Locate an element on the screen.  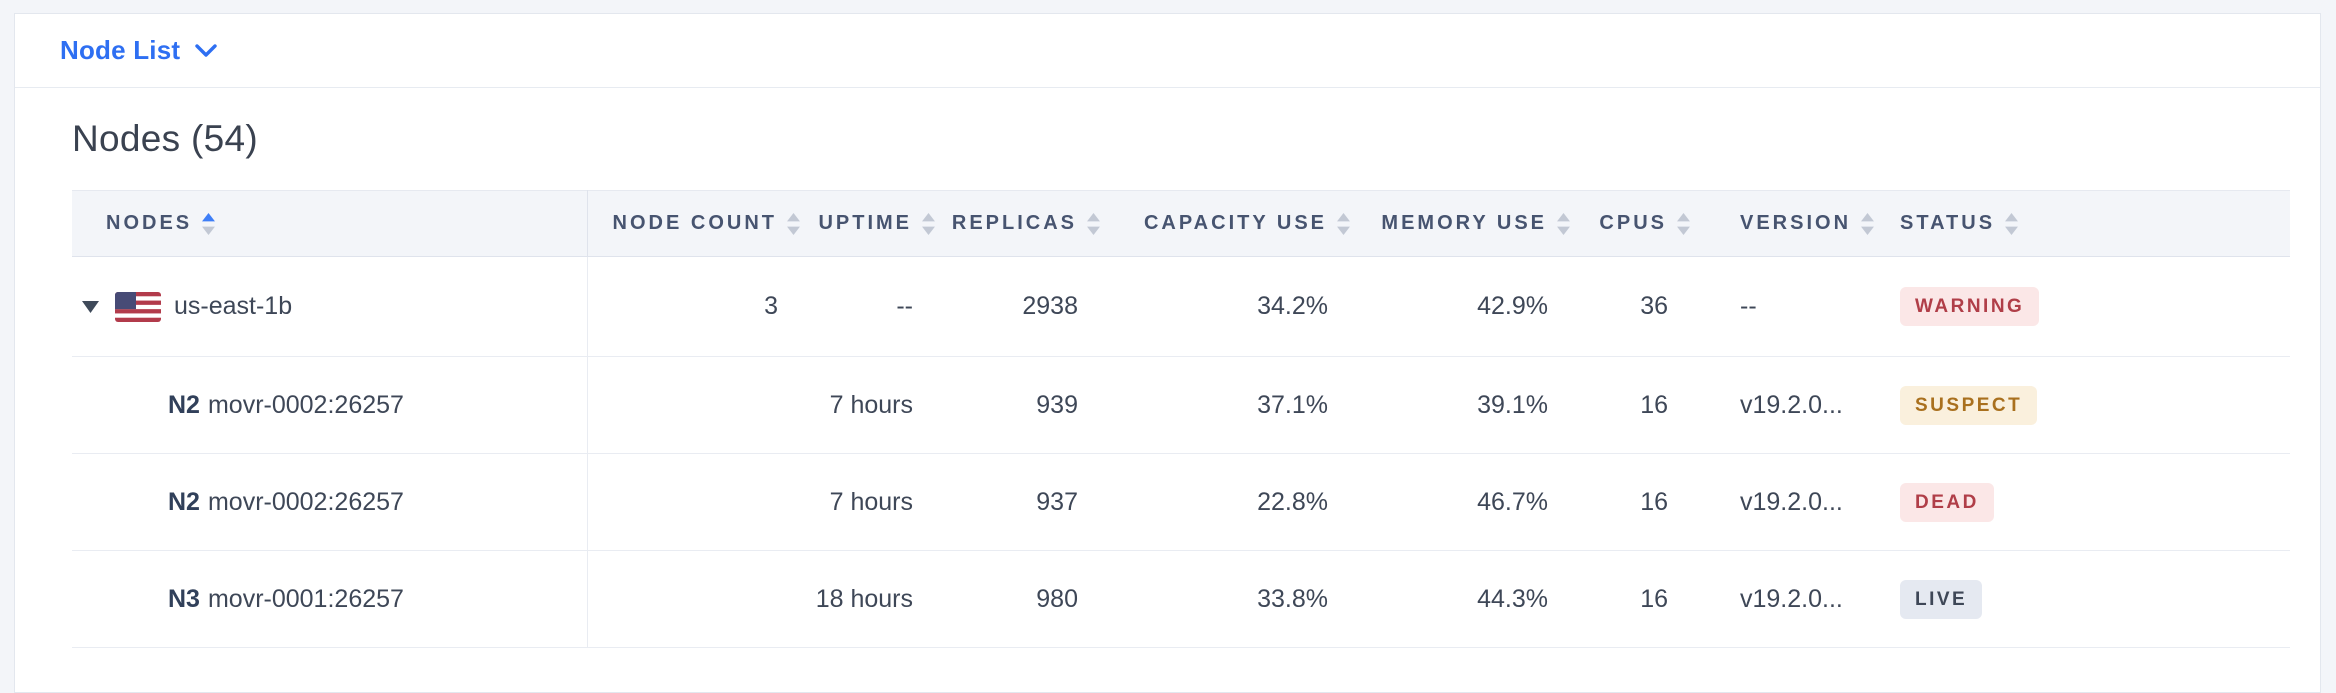
cell-memory-use: 46.7% is located at coordinates (1470, 502).